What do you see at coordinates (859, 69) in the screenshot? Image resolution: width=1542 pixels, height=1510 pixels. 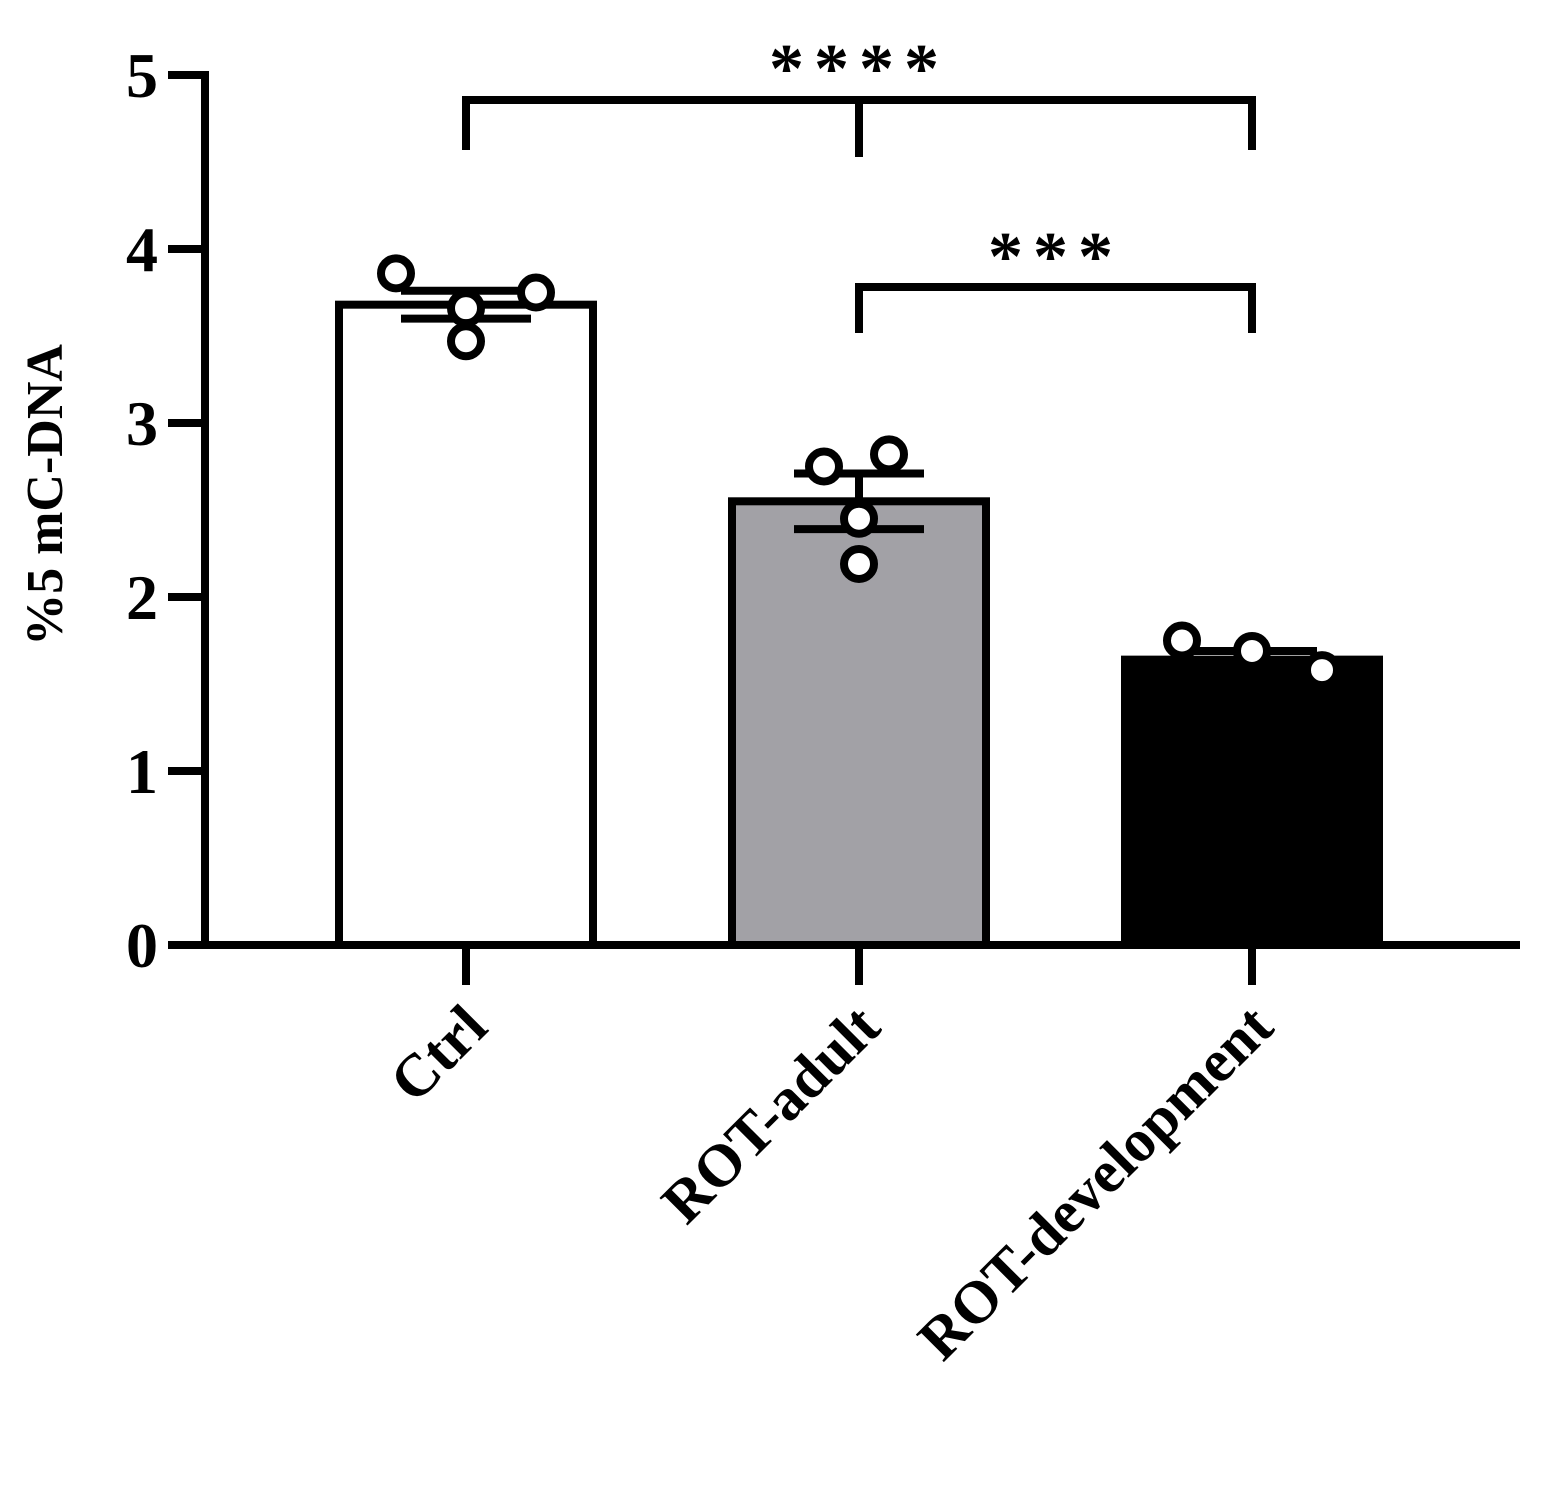 I see `significance-label: ****` at bounding box center [859, 69].